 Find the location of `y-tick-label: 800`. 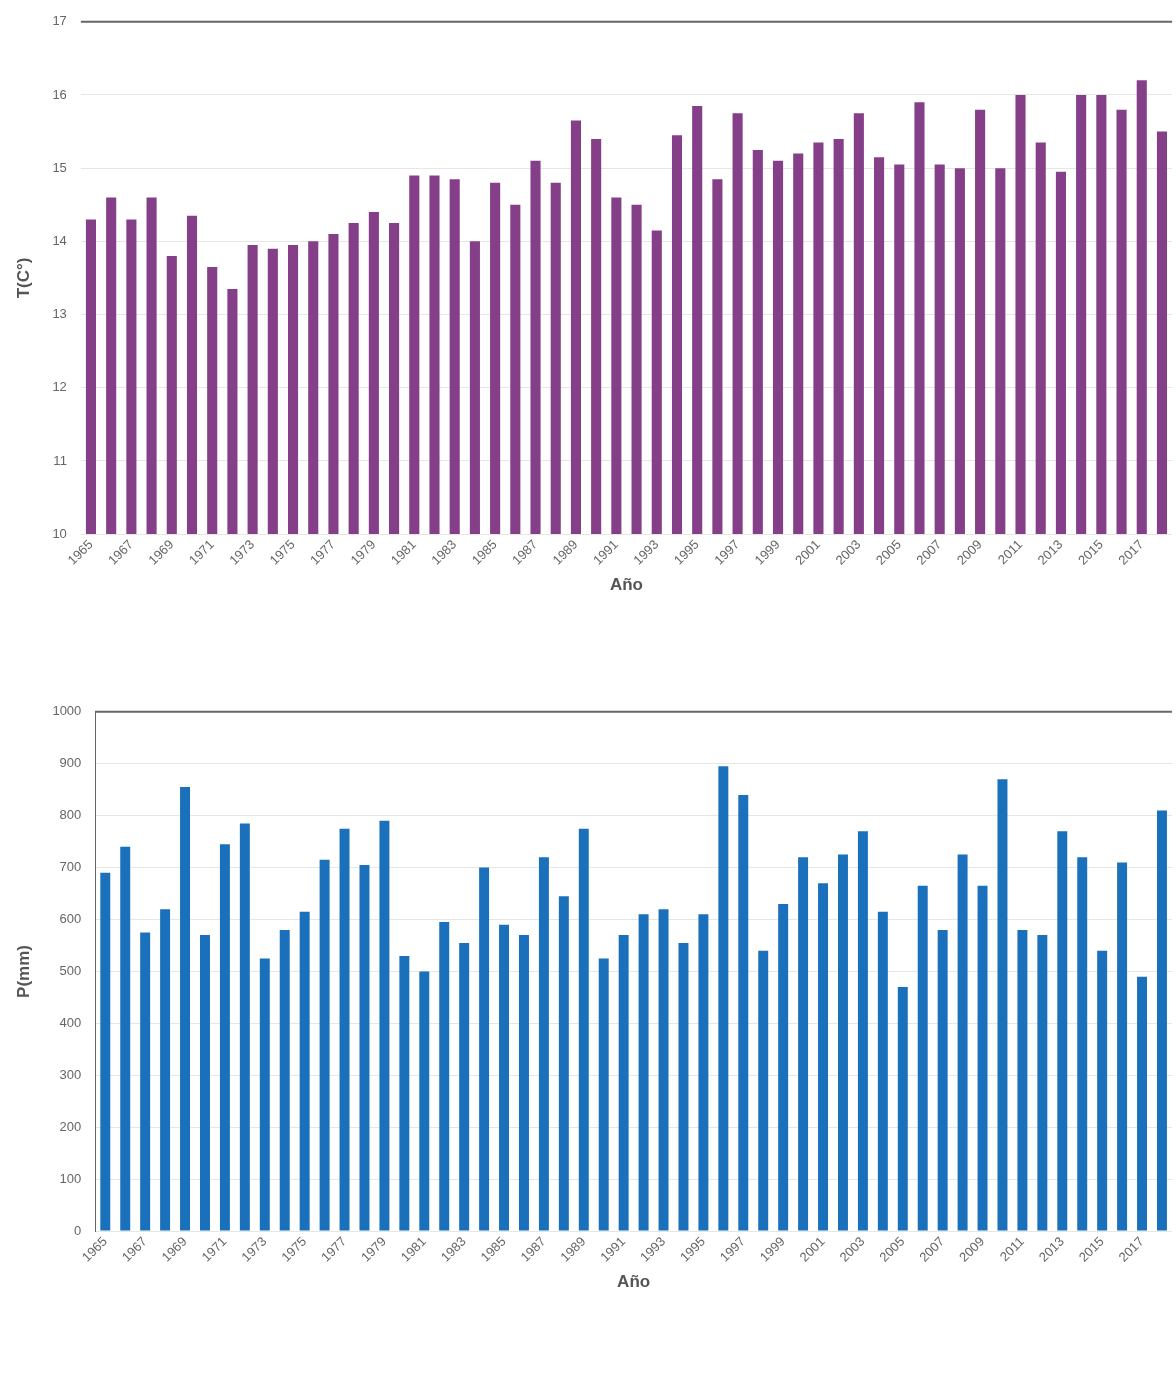

y-tick-label: 800 is located at coordinates (70, 815).